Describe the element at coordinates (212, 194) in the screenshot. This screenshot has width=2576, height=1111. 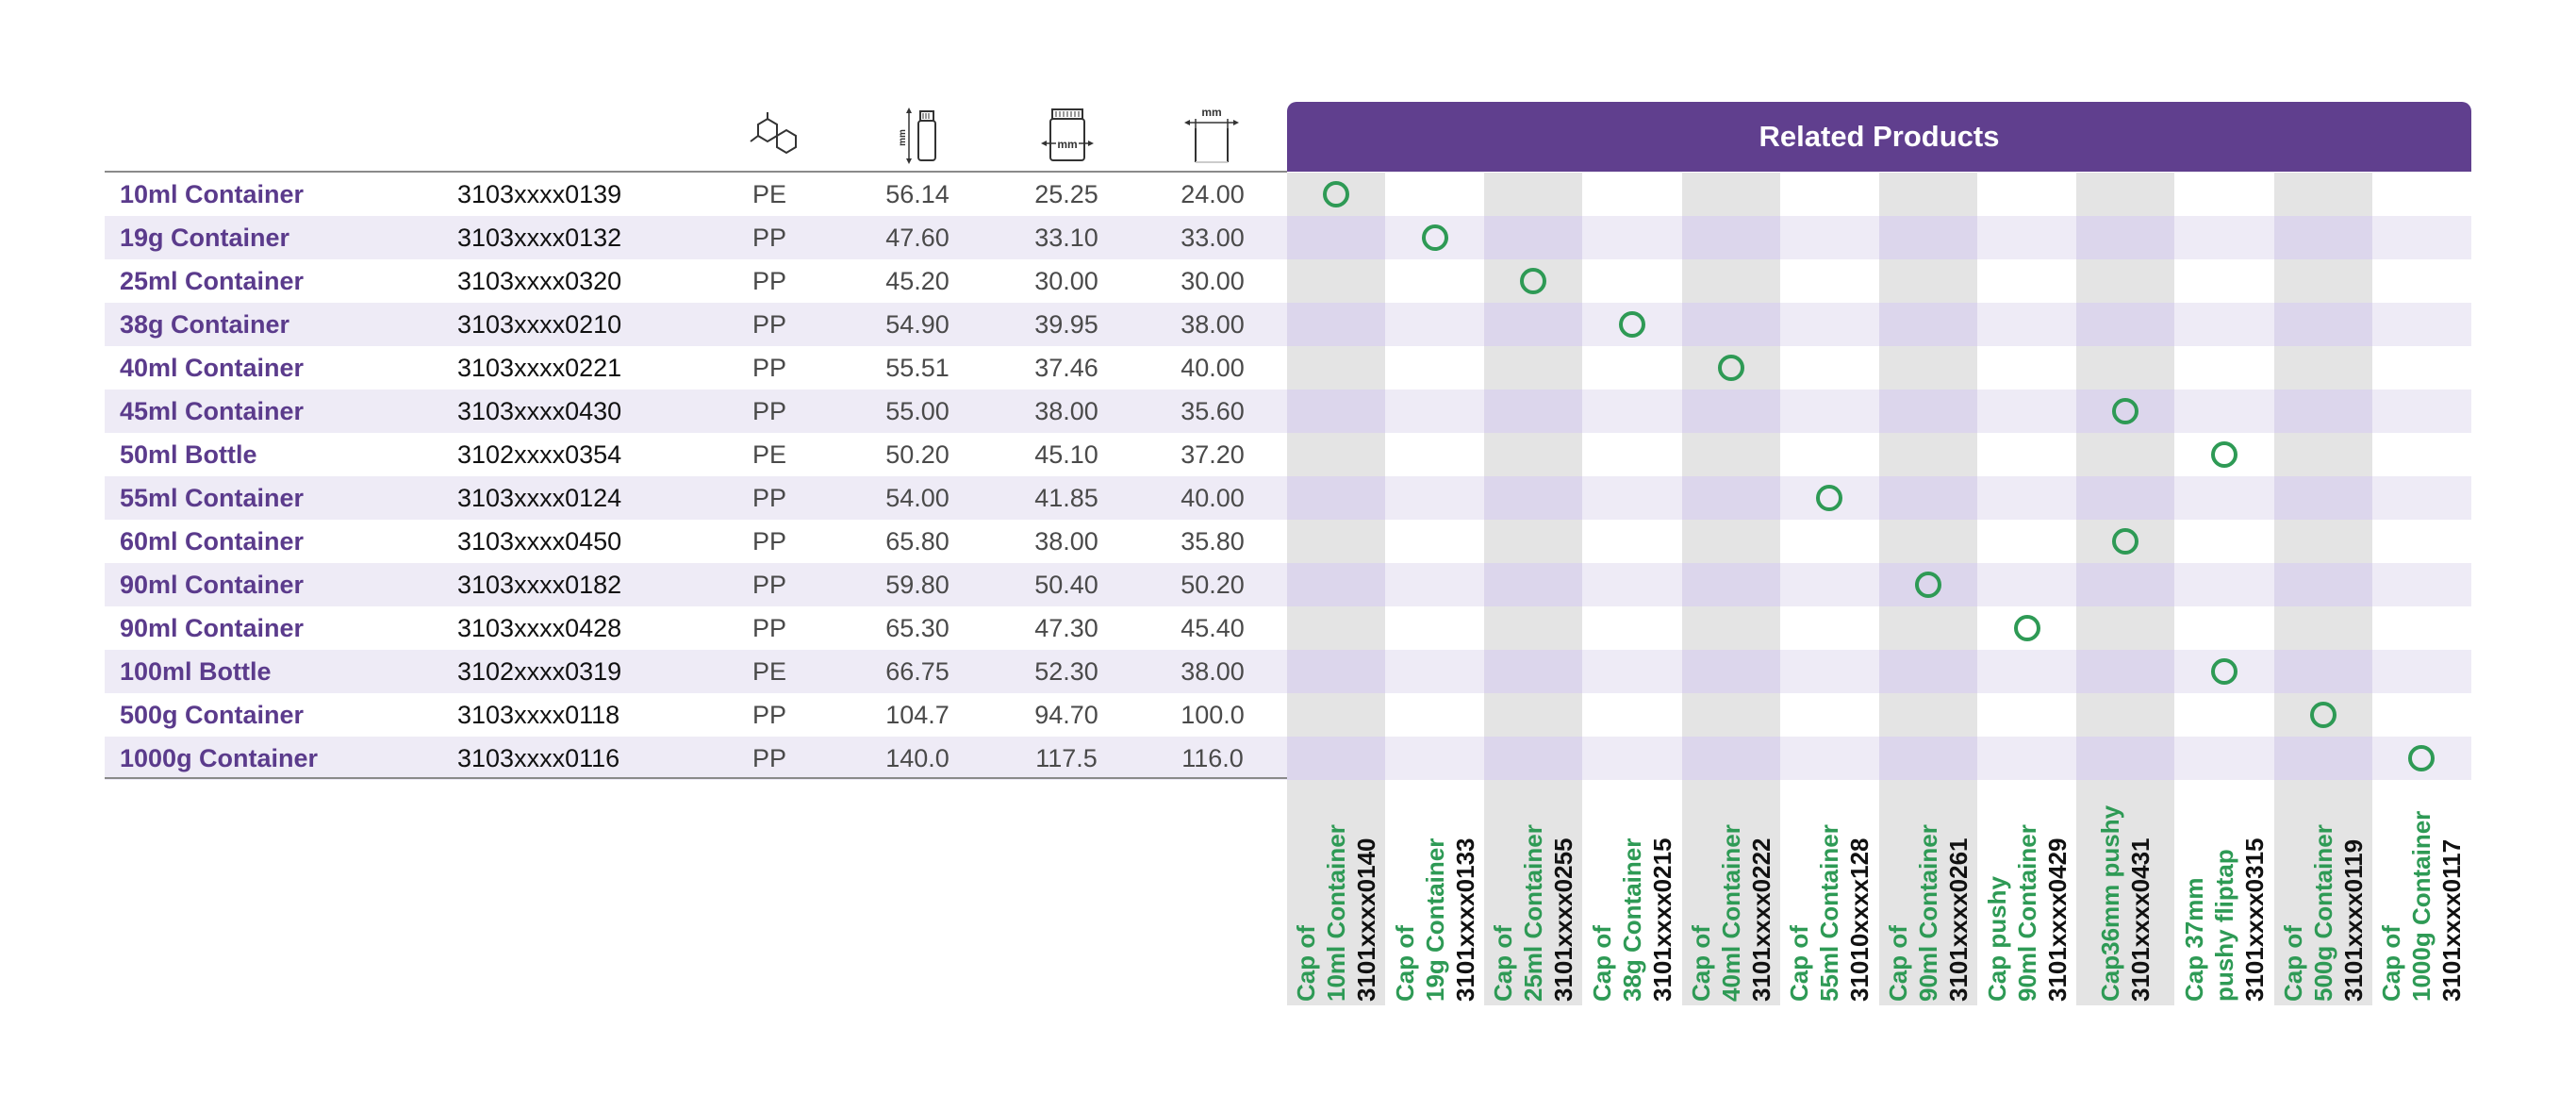
I see `product-name: 10ml Container` at that location.